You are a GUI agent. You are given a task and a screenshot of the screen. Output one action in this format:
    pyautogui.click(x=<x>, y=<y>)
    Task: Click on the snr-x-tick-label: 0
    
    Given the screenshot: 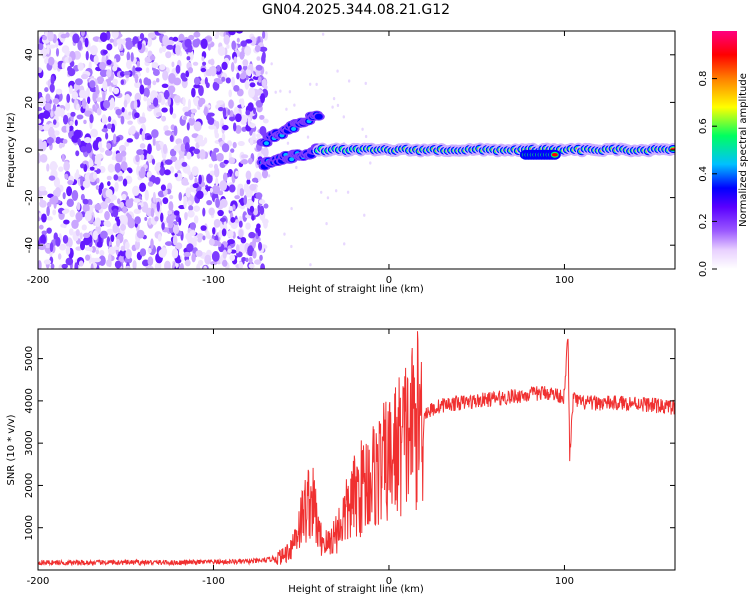 What is the action you would take?
    pyautogui.click(x=389, y=581)
    